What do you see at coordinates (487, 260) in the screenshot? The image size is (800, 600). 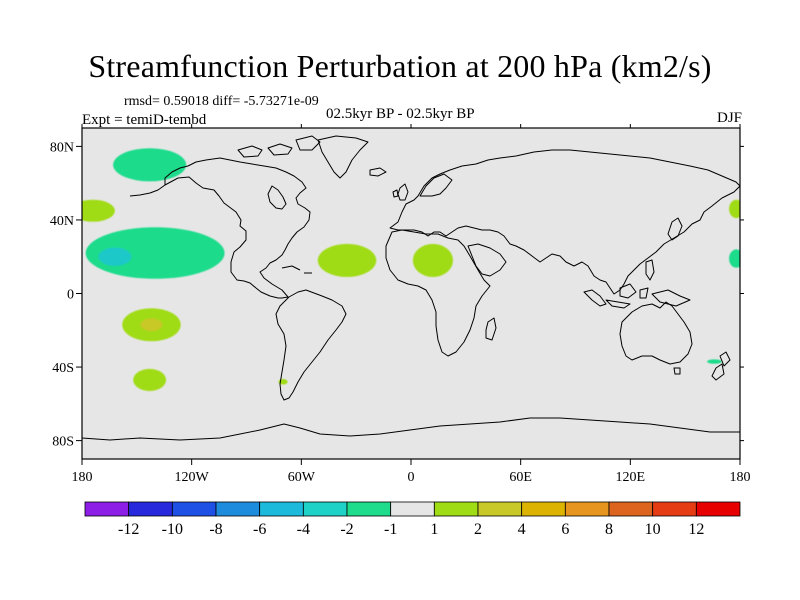 I see `coastline-arabia` at bounding box center [487, 260].